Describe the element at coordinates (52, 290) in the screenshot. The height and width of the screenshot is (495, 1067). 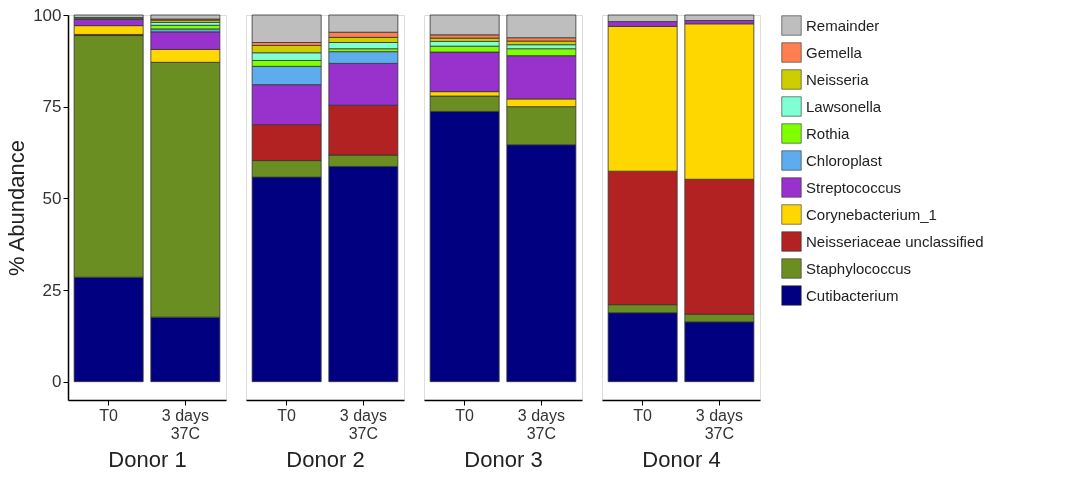
I see `y-tick-label: 25` at that location.